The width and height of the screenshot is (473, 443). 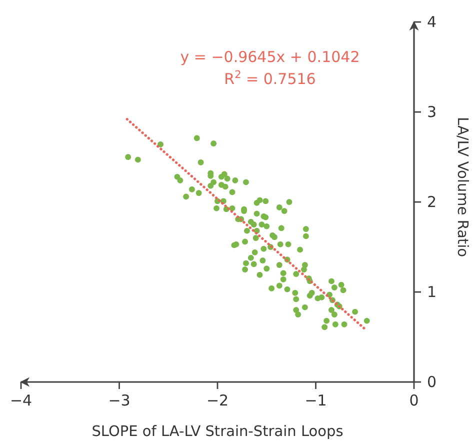 I want to click on y-tick-label: 4, so click(x=432, y=21).